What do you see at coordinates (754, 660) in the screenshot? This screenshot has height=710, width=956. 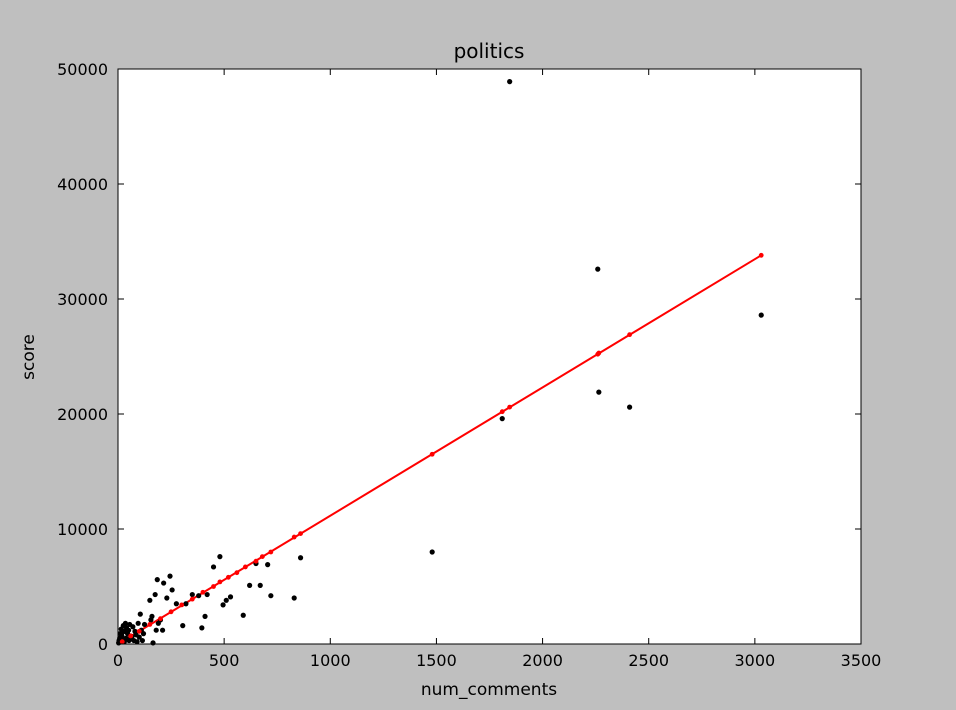 I see `x-tick-label: 3000` at bounding box center [754, 660].